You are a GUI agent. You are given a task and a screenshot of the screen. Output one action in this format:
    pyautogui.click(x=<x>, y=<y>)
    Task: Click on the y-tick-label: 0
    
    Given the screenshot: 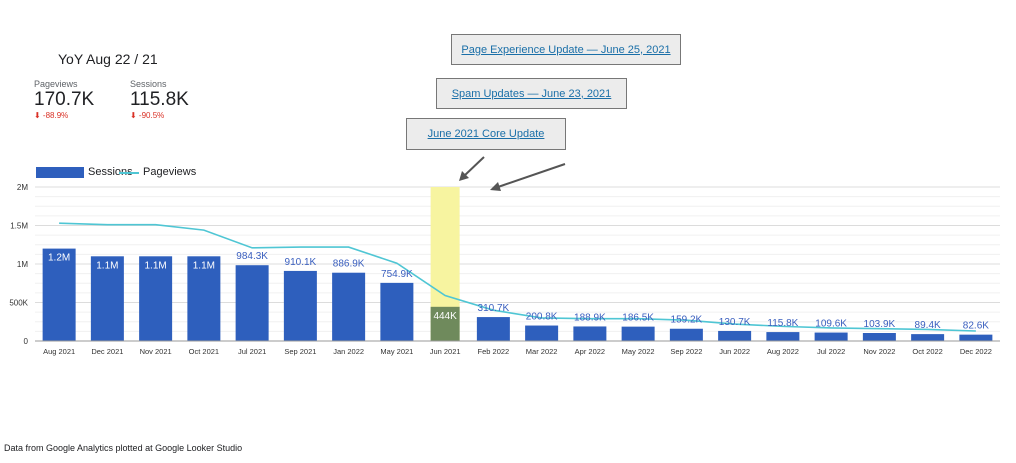 What is the action you would take?
    pyautogui.click(x=26, y=341)
    